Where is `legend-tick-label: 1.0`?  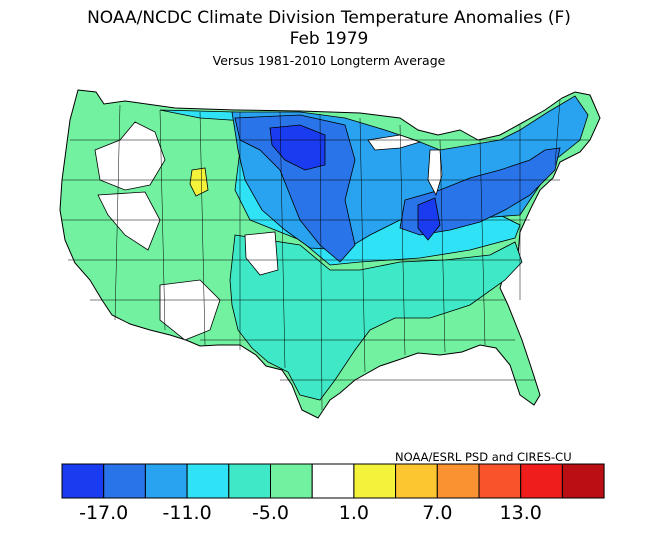 legend-tick-label: 1.0 is located at coordinates (354, 513).